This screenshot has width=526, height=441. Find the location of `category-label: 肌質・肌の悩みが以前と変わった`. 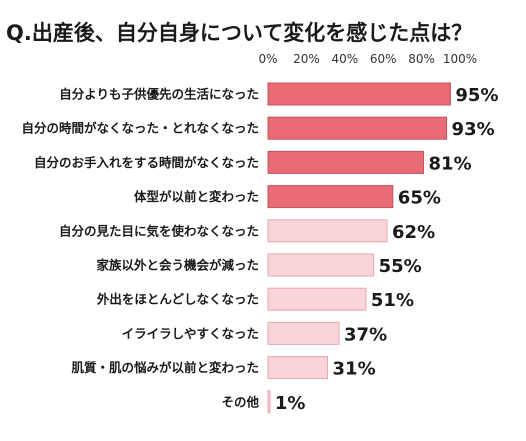

category-label: 肌質・肌の悩みが以前と変わった is located at coordinates (164, 367).